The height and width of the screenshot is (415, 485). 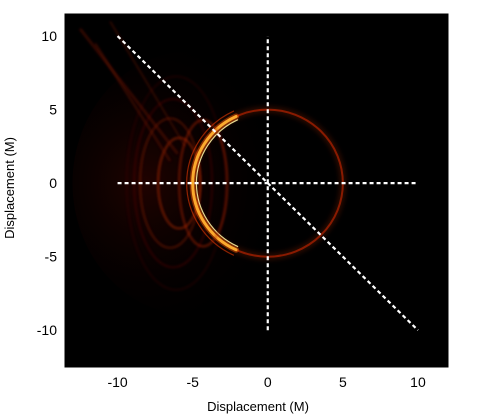 I want to click on x-tick-label: -10, so click(x=117, y=382).